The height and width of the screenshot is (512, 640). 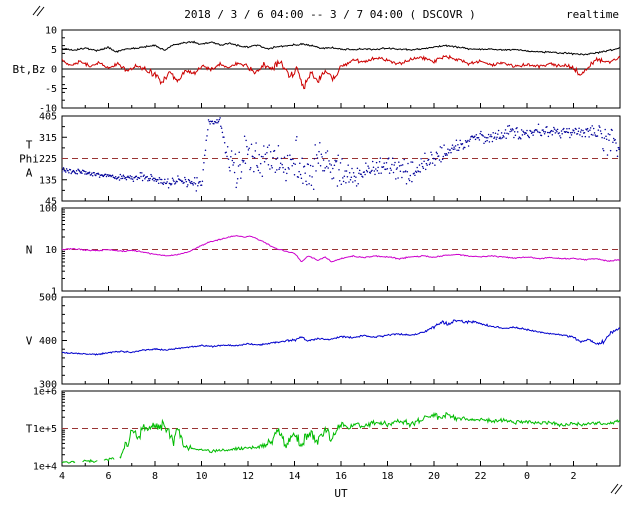 I want to click on x-tick-label: 22, so click(x=480, y=476).